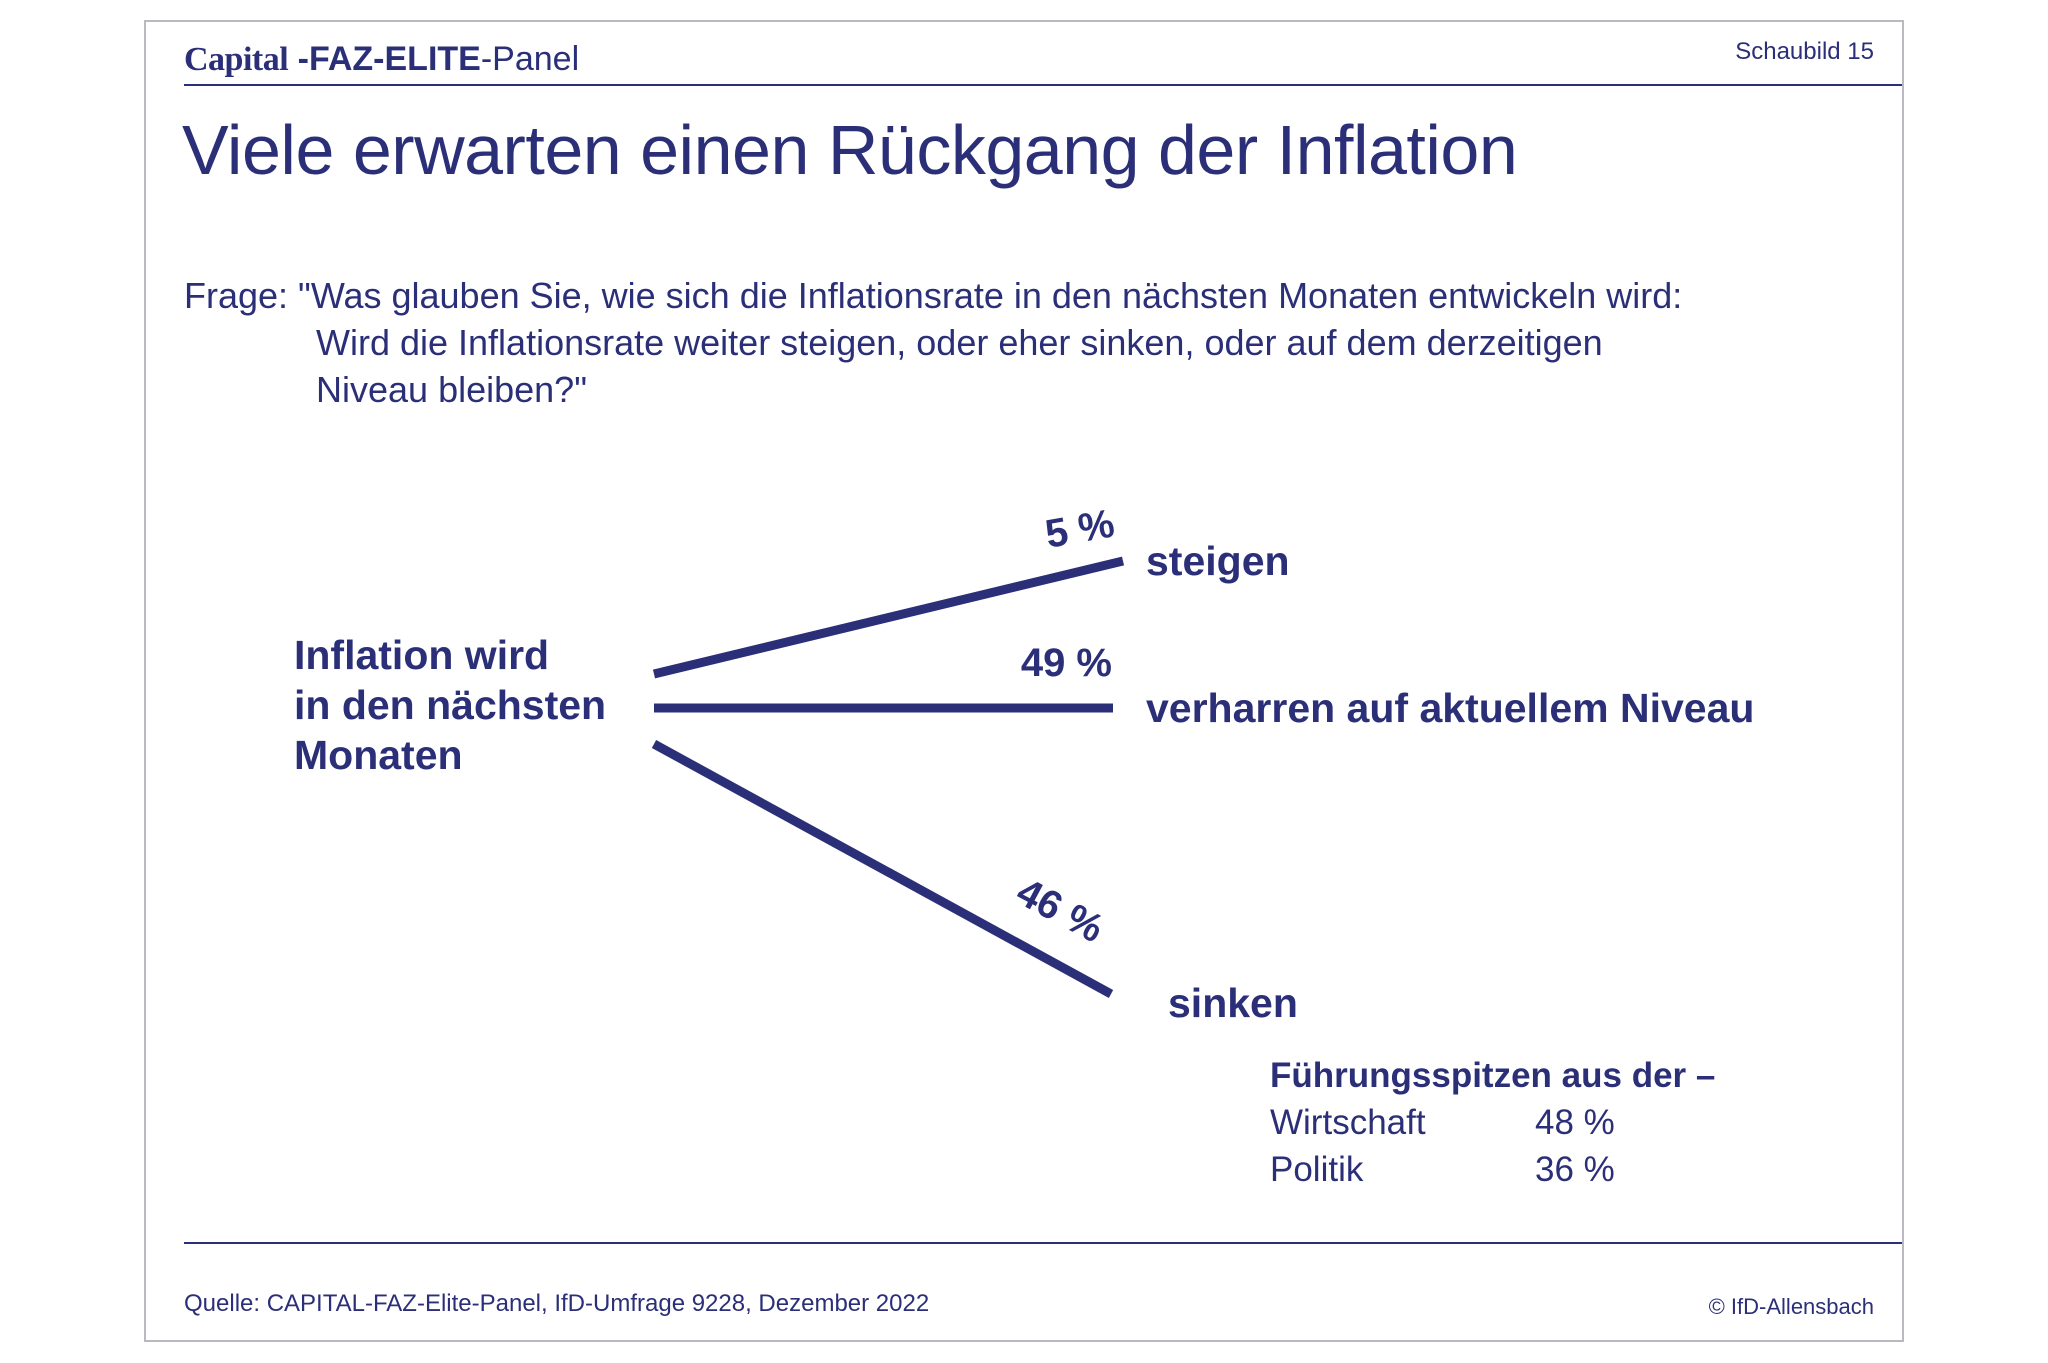  Describe the element at coordinates (1043, 85) in the screenshot. I see `header-divider` at that location.